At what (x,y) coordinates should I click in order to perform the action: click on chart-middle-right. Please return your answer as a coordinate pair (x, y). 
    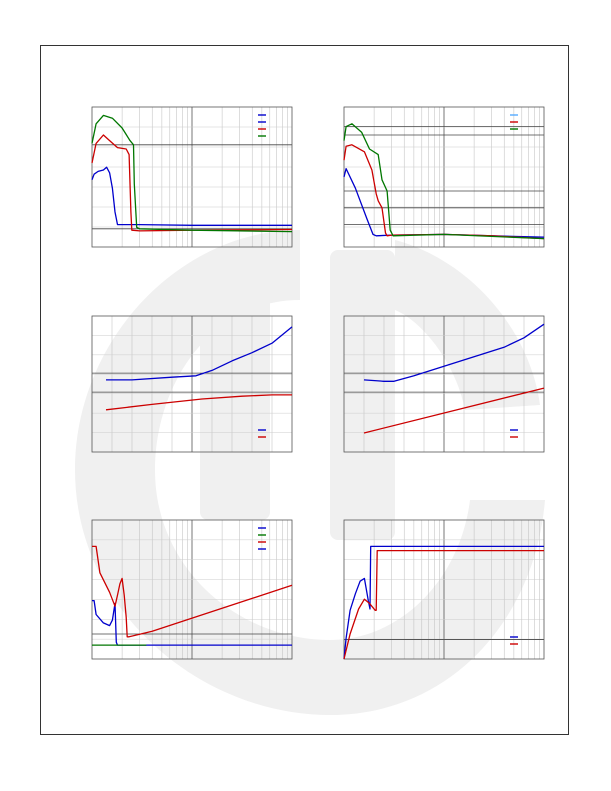
    Looking at the image, I should click on (444, 384).